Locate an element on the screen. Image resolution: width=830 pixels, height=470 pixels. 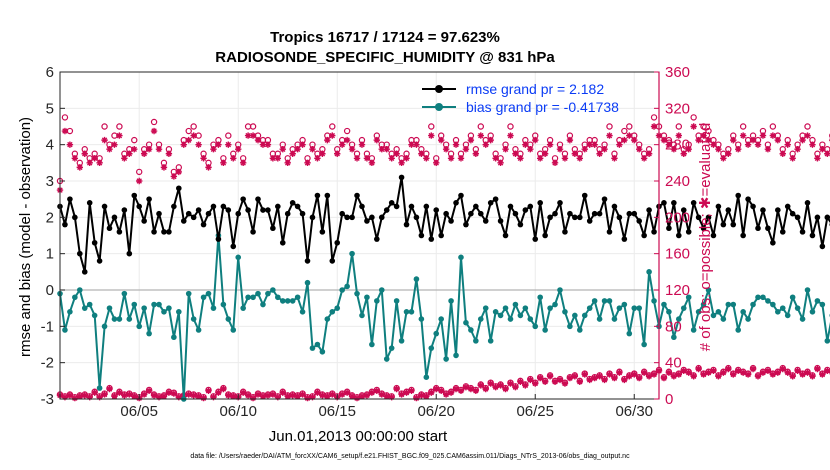
legend-rmse-marker is located at coordinates (439, 89).